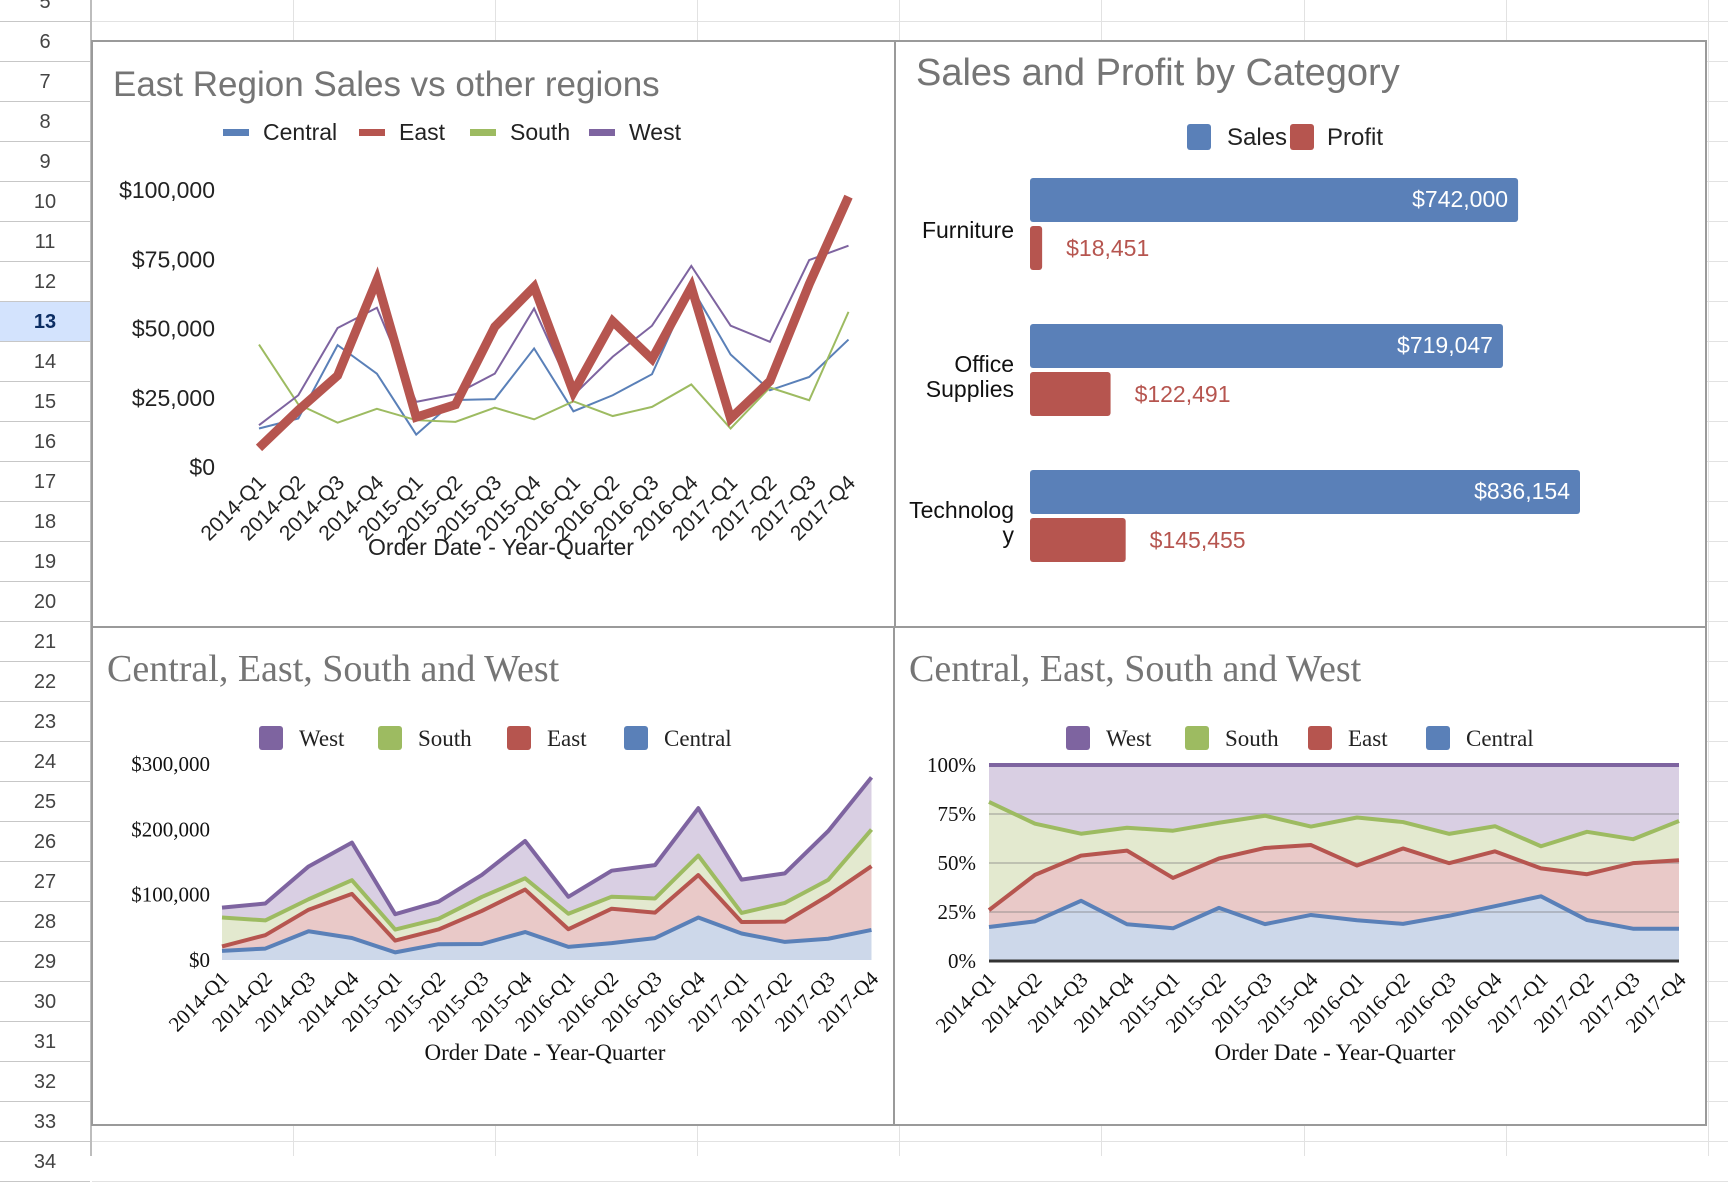  What do you see at coordinates (45, 122) in the screenshot?
I see `row-header-8: 8` at bounding box center [45, 122].